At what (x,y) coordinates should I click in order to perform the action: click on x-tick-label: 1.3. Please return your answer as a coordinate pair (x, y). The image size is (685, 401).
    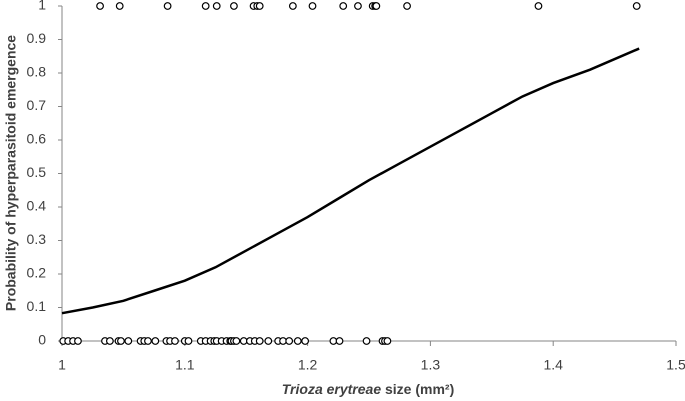
    Looking at the image, I should click on (431, 365).